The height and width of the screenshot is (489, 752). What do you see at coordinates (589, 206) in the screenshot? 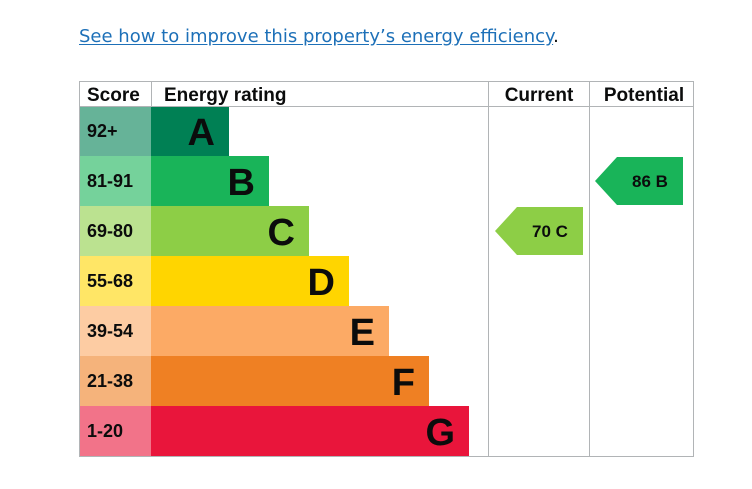
I see `rating-indicators: 70 C 86 B` at bounding box center [589, 206].